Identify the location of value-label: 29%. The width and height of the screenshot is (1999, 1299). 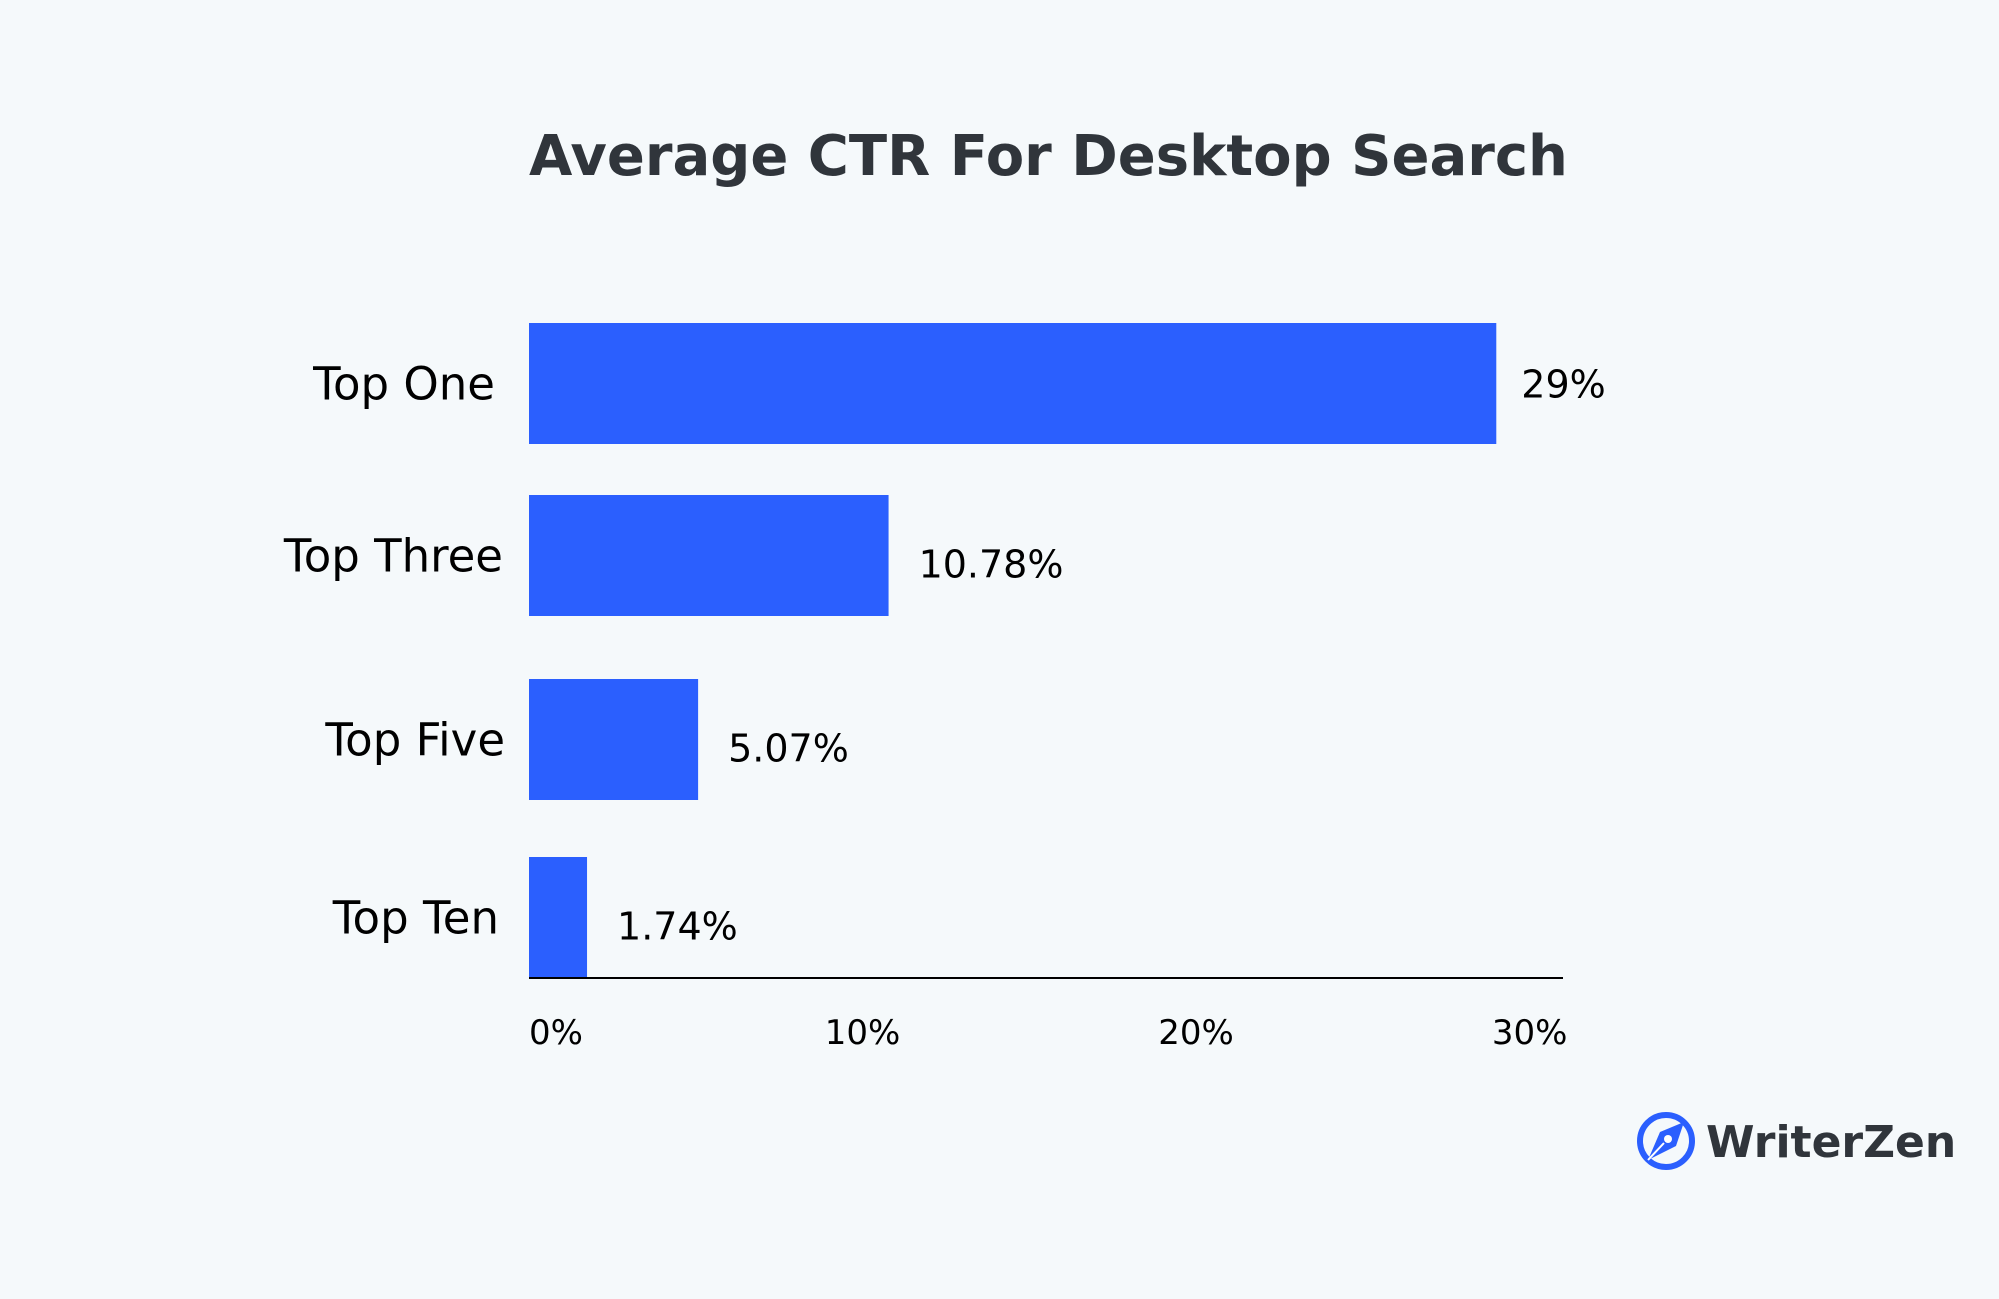
(1563, 385).